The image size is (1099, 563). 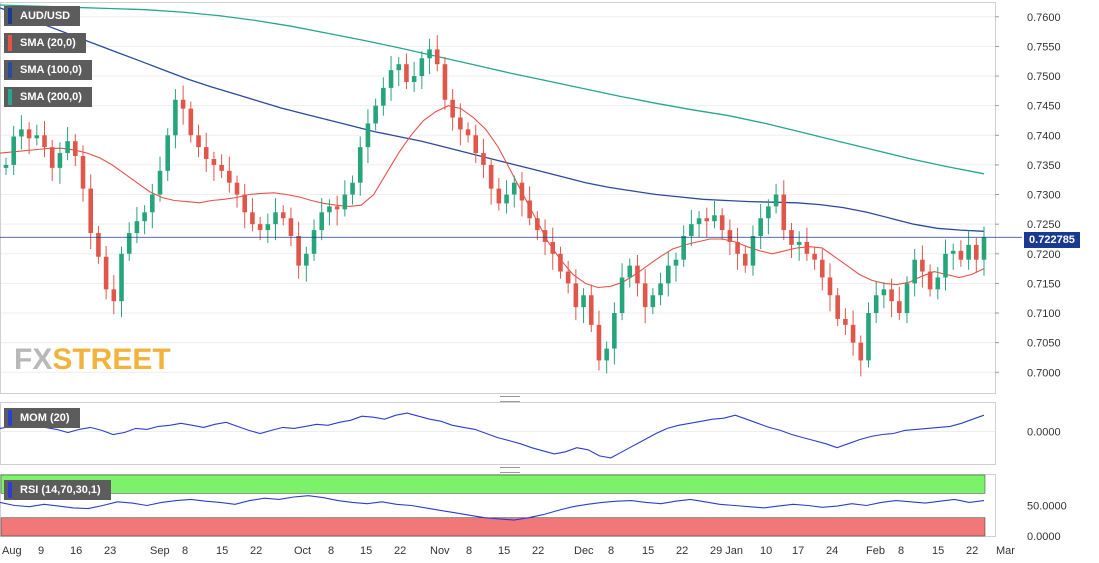 What do you see at coordinates (440, 551) in the screenshot?
I see `x-tick-label: Nov` at bounding box center [440, 551].